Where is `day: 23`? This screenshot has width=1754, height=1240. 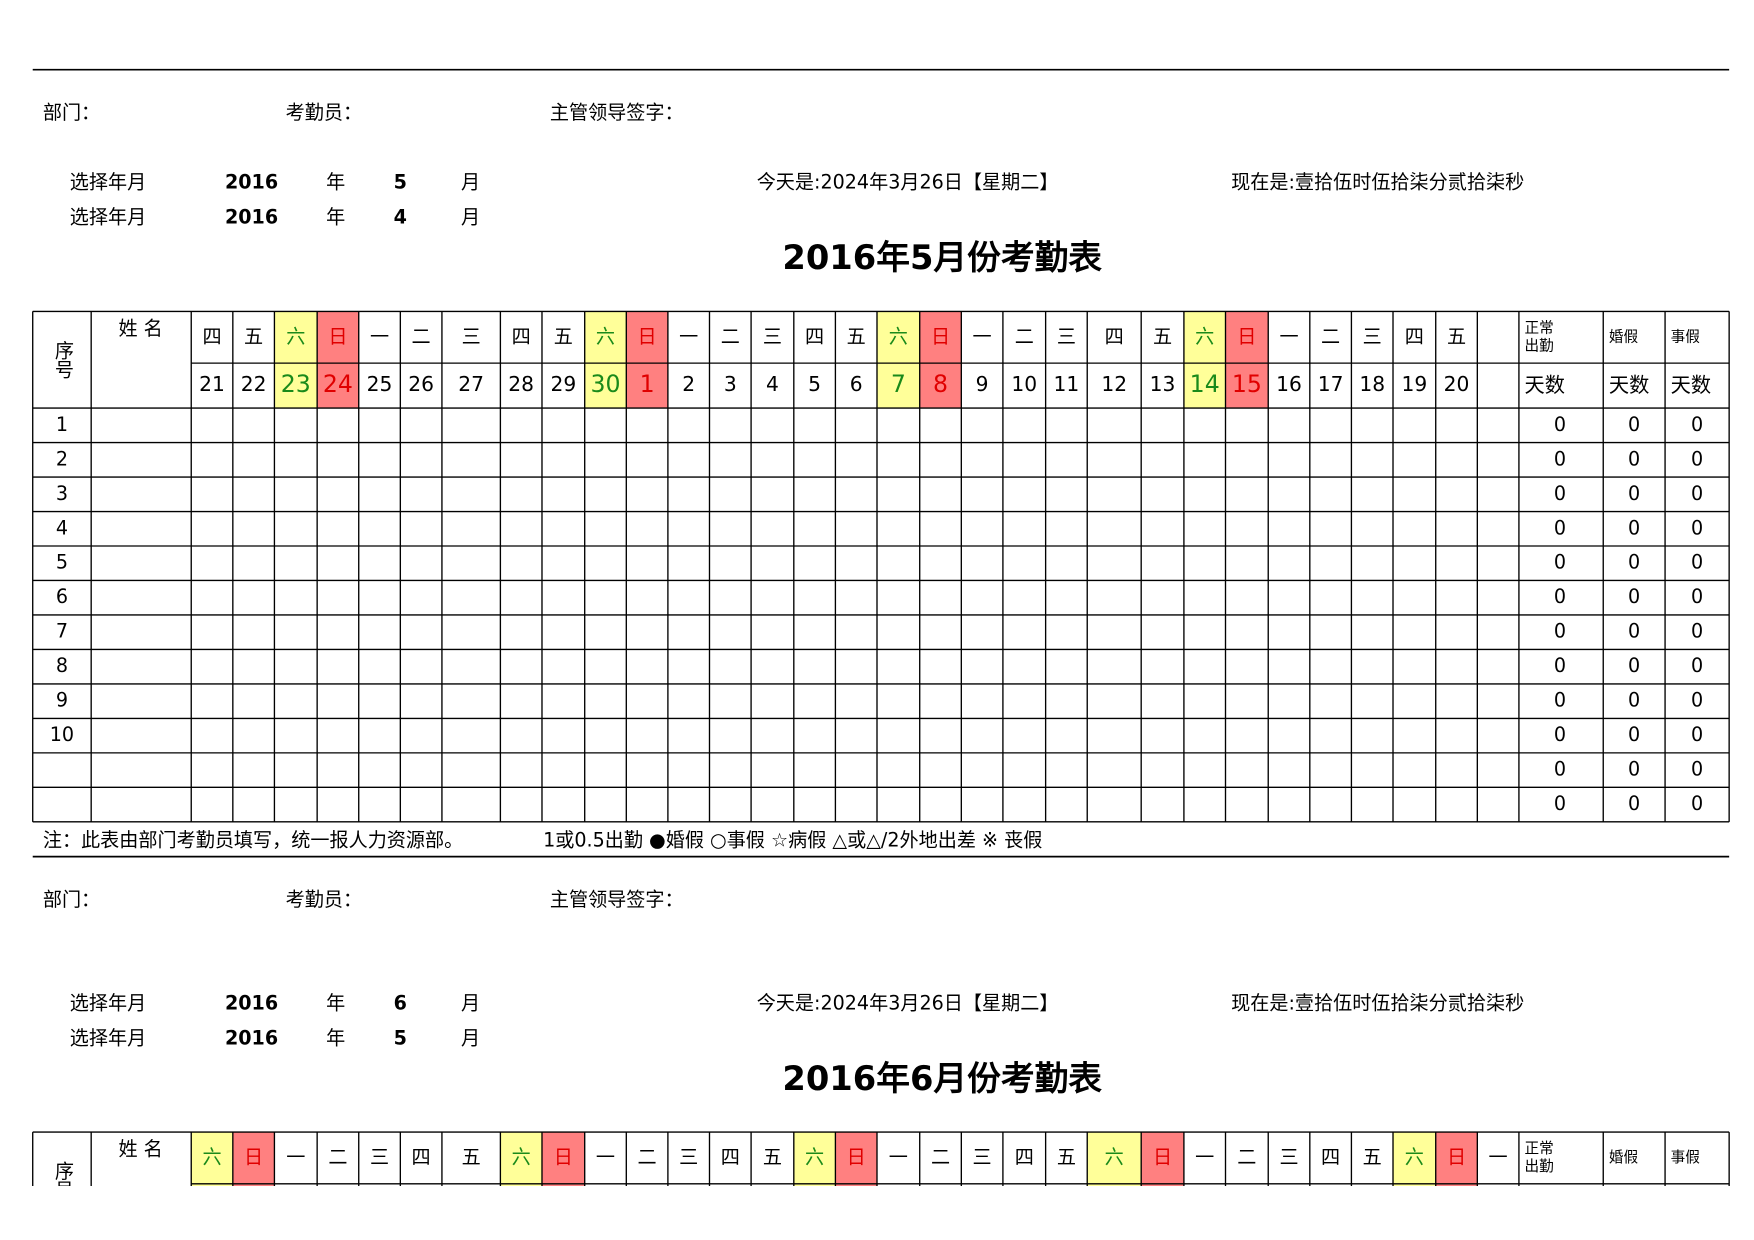 day: 23 is located at coordinates (296, 384).